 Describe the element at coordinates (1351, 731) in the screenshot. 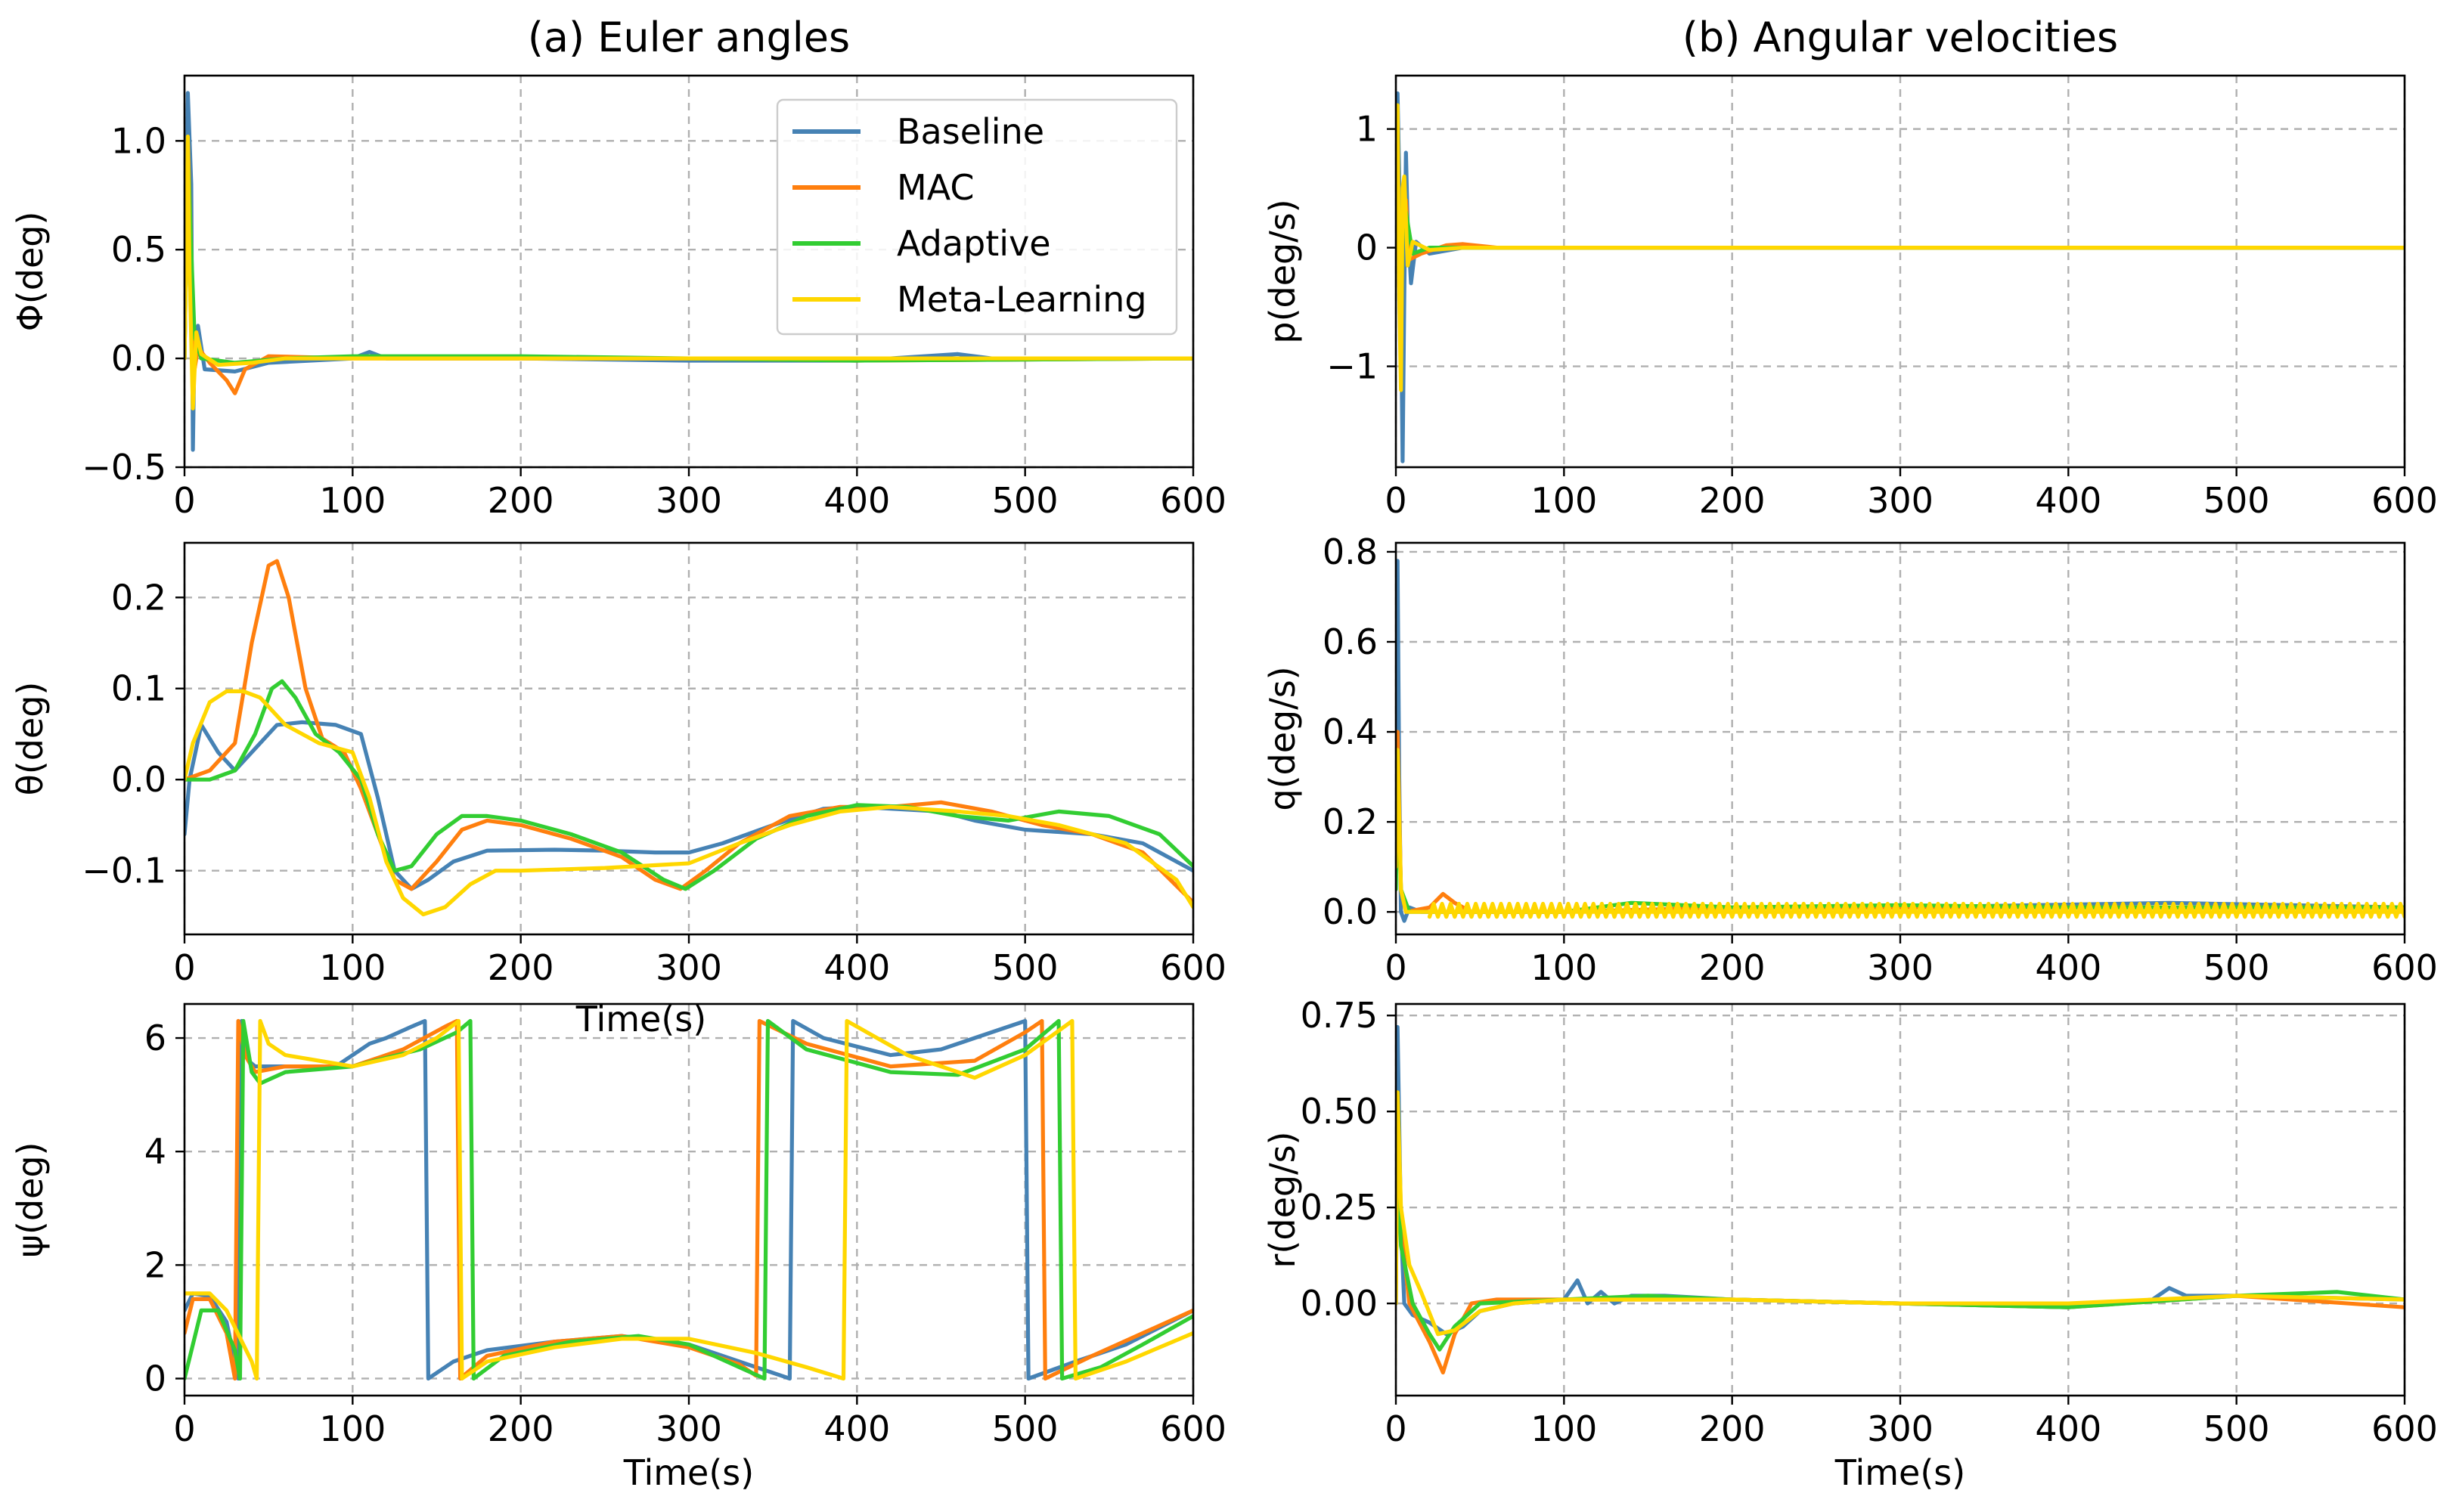

I see `y-tick-label: 0.4` at that location.